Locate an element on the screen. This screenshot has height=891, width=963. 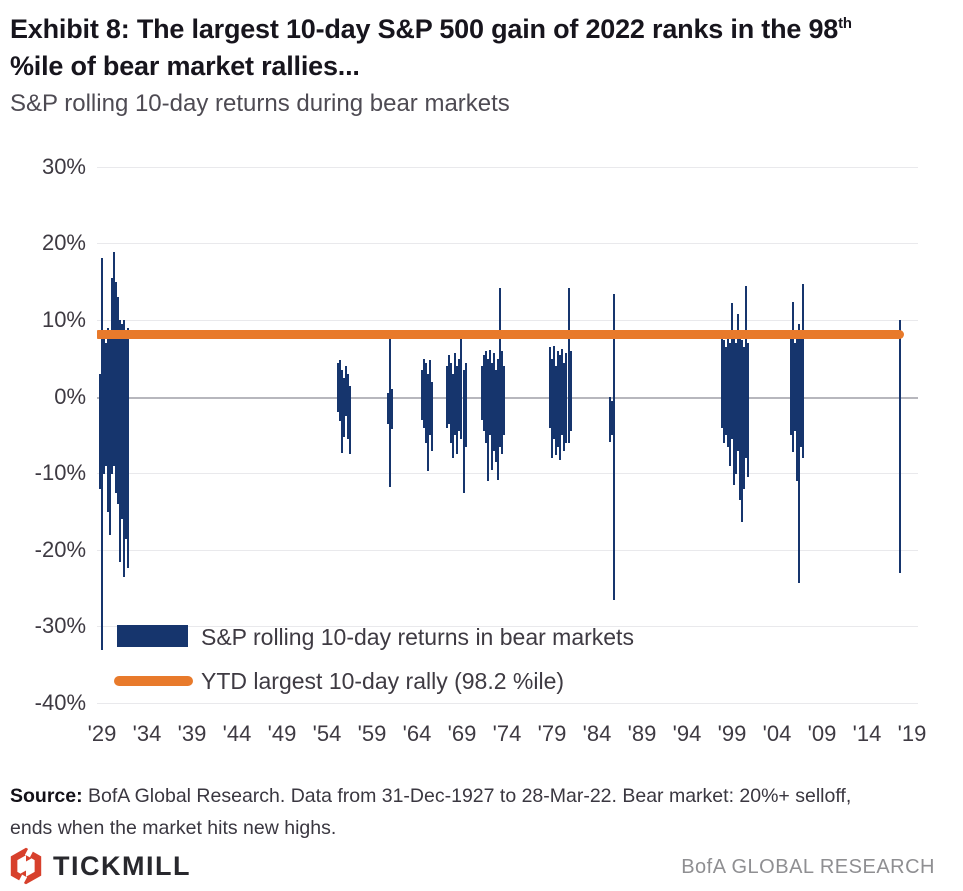
ytd-rally-reference-line is located at coordinates (500, 334).